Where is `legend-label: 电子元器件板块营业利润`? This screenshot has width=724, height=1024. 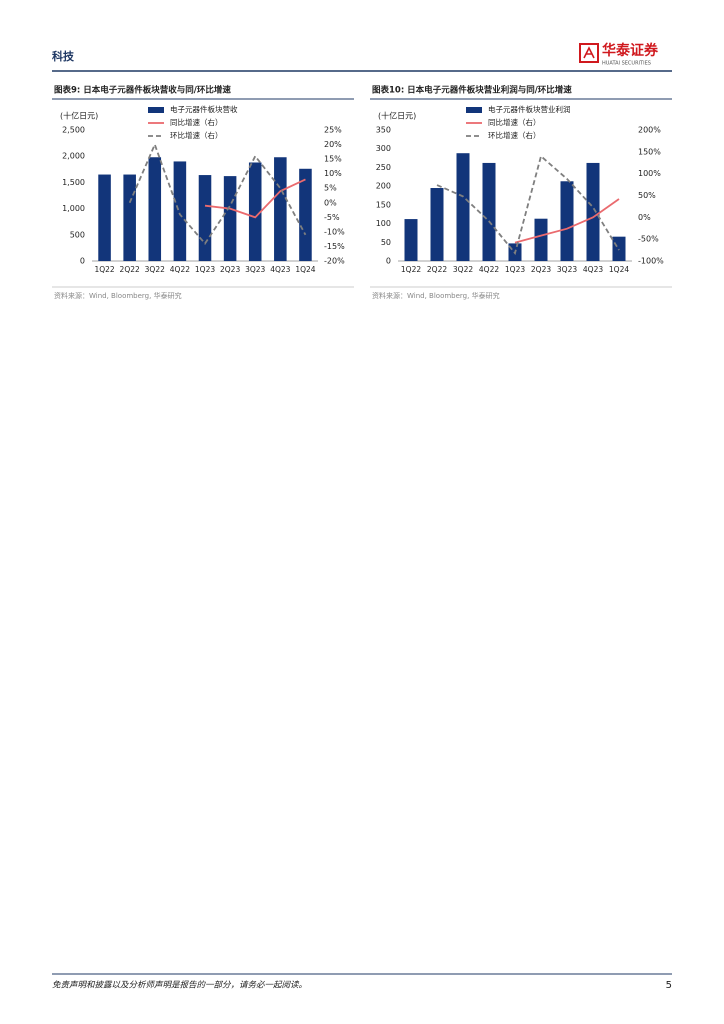
legend-label: 电子元器件板块营业利润 is located at coordinates (529, 109).